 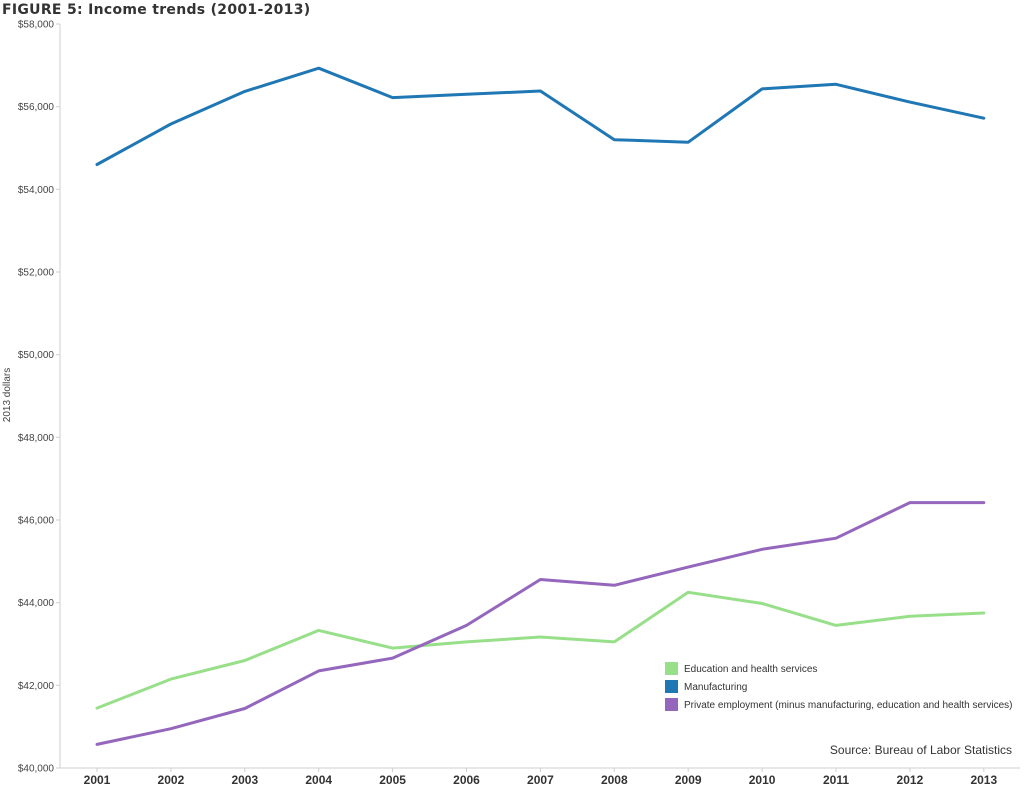 I want to click on x-tick-label: 2005, so click(x=392, y=780).